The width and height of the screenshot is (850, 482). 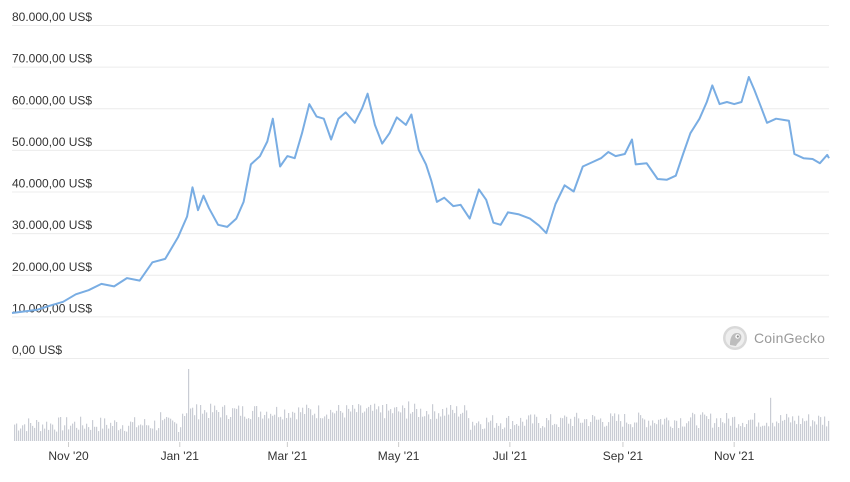 I want to click on x-tick-label: Nov '21, so click(x=734, y=456).